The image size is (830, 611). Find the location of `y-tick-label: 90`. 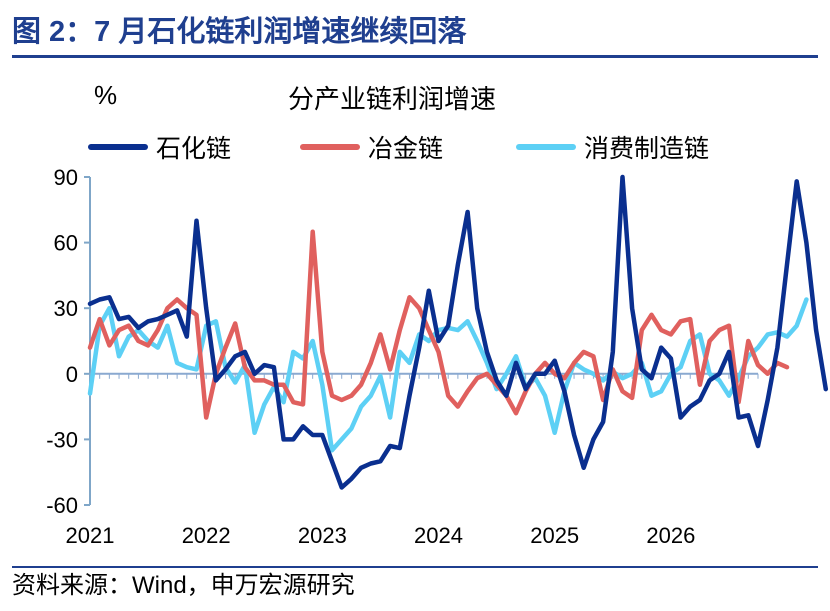

y-tick-label: 90 is located at coordinates (66, 177).